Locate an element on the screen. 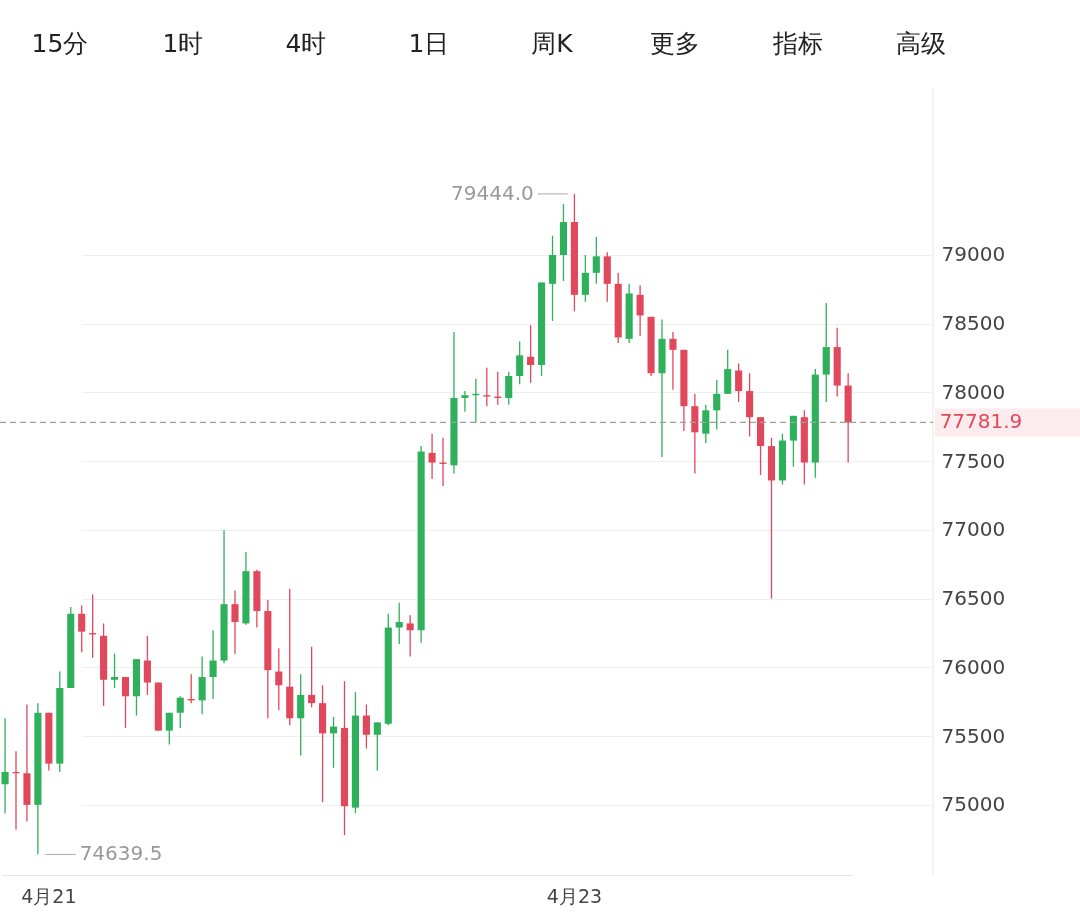 This screenshot has height=918, width=1080. y-tick-label: 76000 is located at coordinates (973, 666).